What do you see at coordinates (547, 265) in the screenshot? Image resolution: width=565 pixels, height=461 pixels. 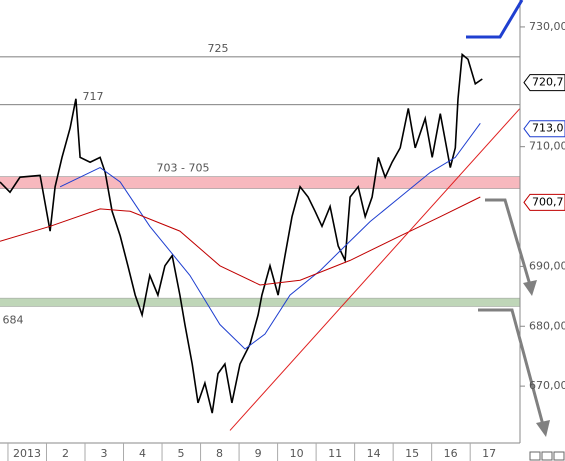 I see `y-tick-label: 690,00` at bounding box center [547, 265].